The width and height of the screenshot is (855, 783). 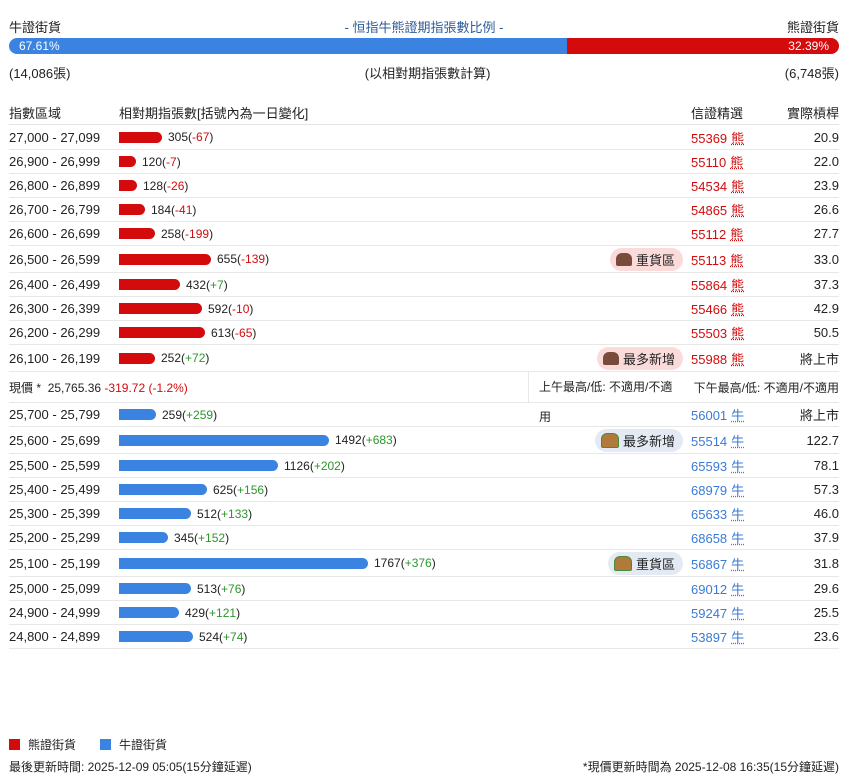 What do you see at coordinates (709, 589) in the screenshot?
I see `warrant-code: 69012` at bounding box center [709, 589].